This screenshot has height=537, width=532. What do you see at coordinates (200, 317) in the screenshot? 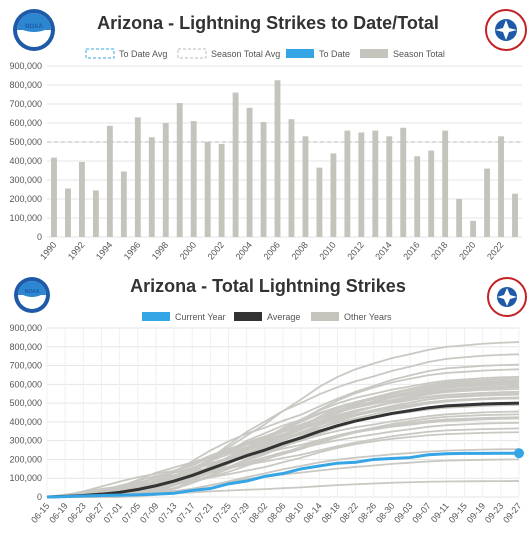
I see `legend-label: Current Year` at bounding box center [200, 317].